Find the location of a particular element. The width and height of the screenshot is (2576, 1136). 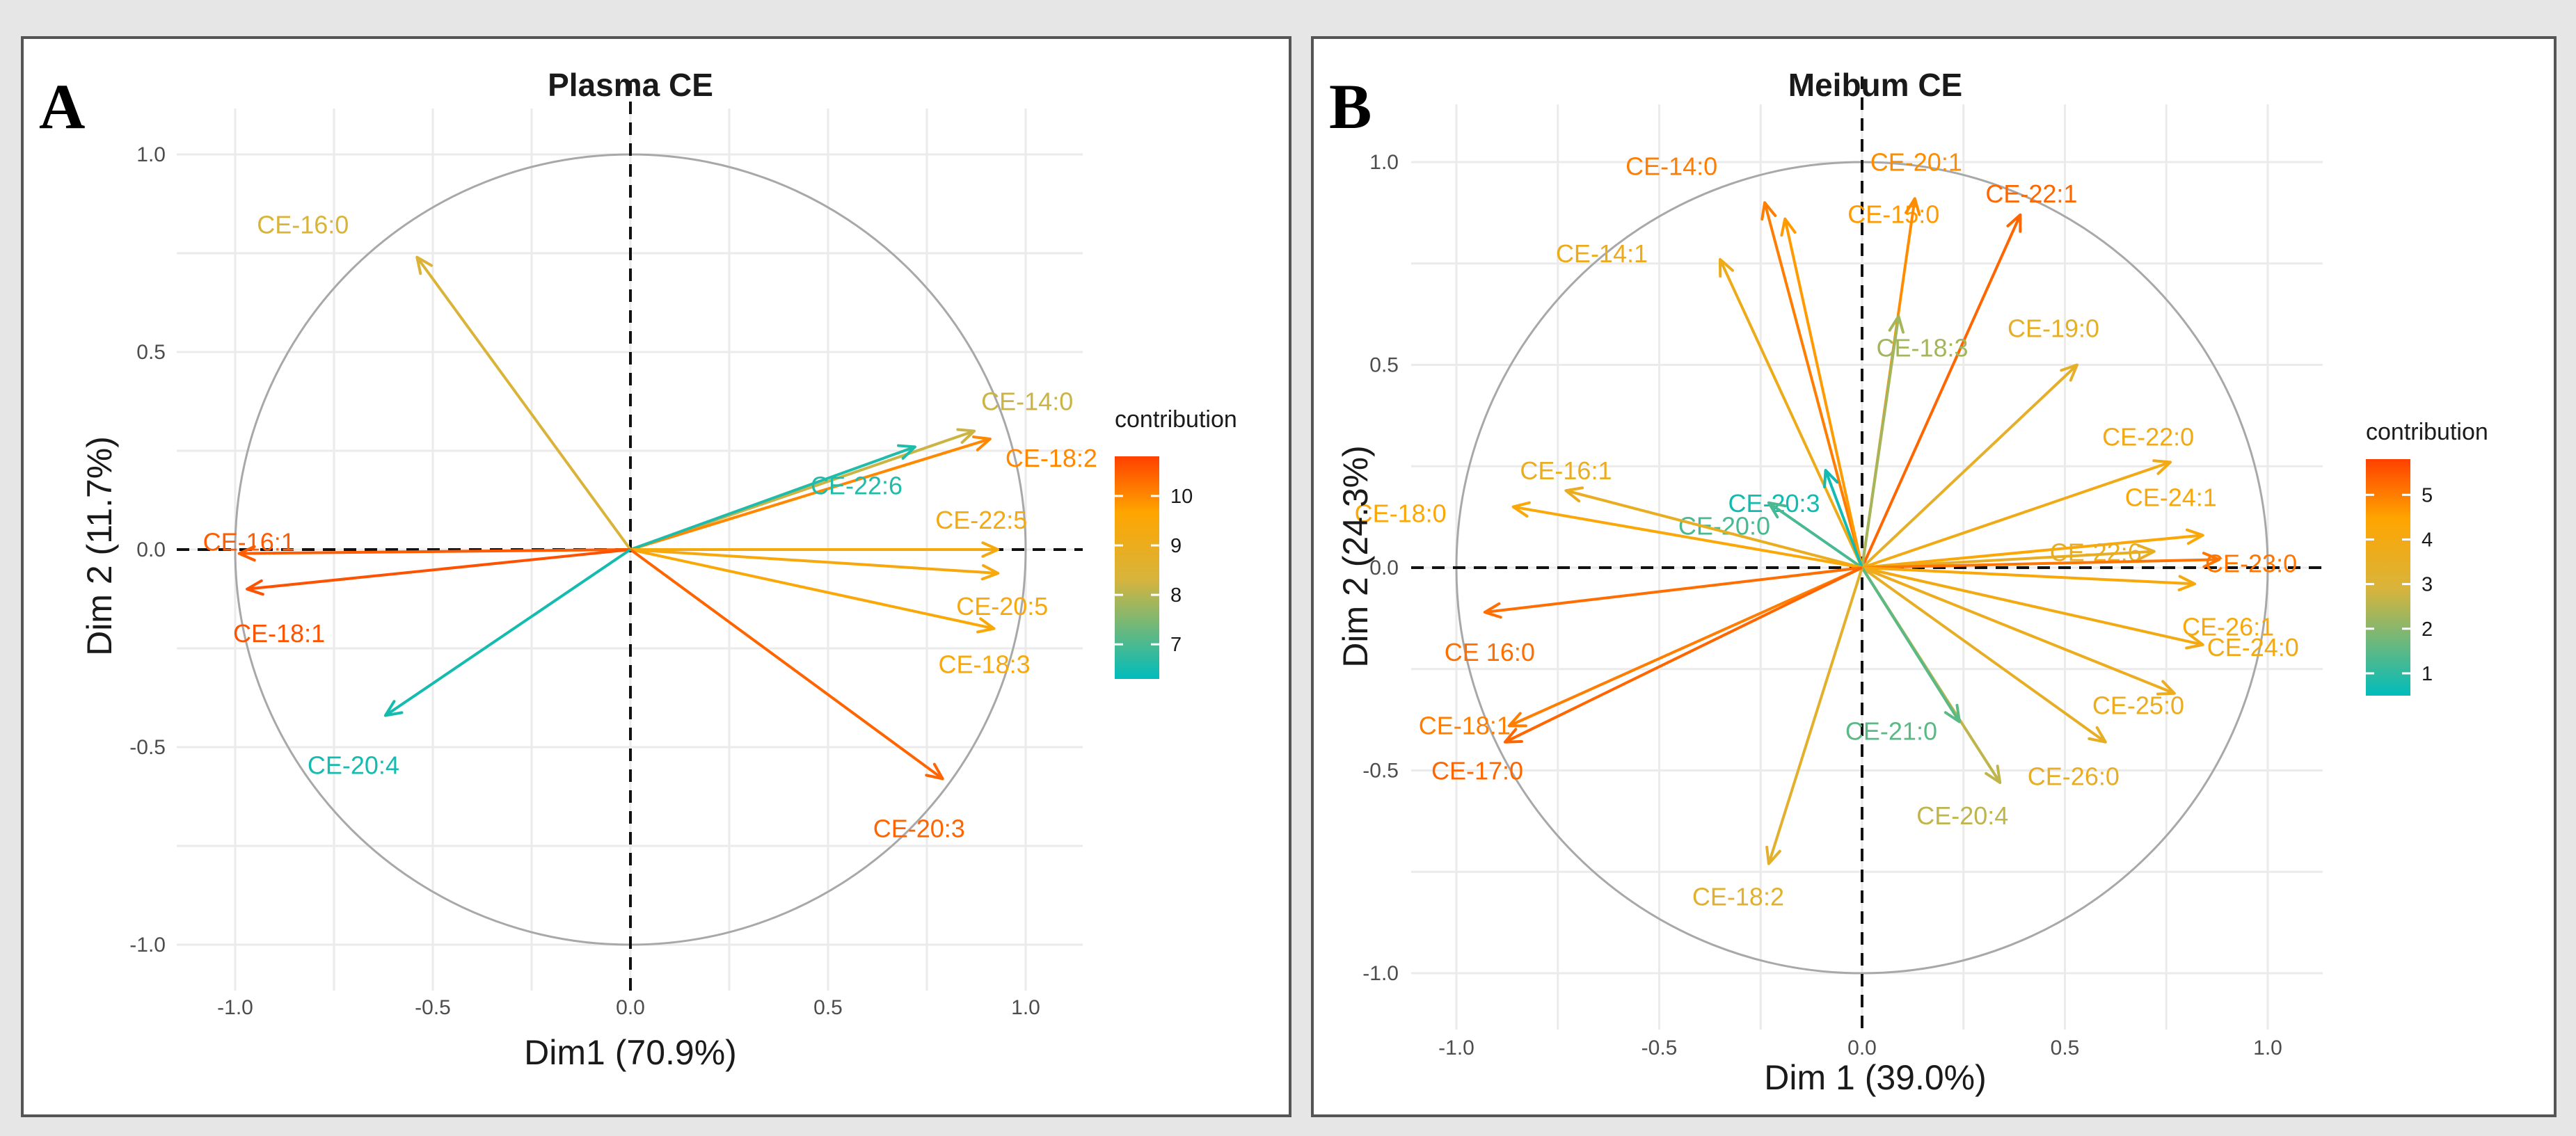

variable-ce-16-0: CE-16:0 is located at coordinates (444, 381).